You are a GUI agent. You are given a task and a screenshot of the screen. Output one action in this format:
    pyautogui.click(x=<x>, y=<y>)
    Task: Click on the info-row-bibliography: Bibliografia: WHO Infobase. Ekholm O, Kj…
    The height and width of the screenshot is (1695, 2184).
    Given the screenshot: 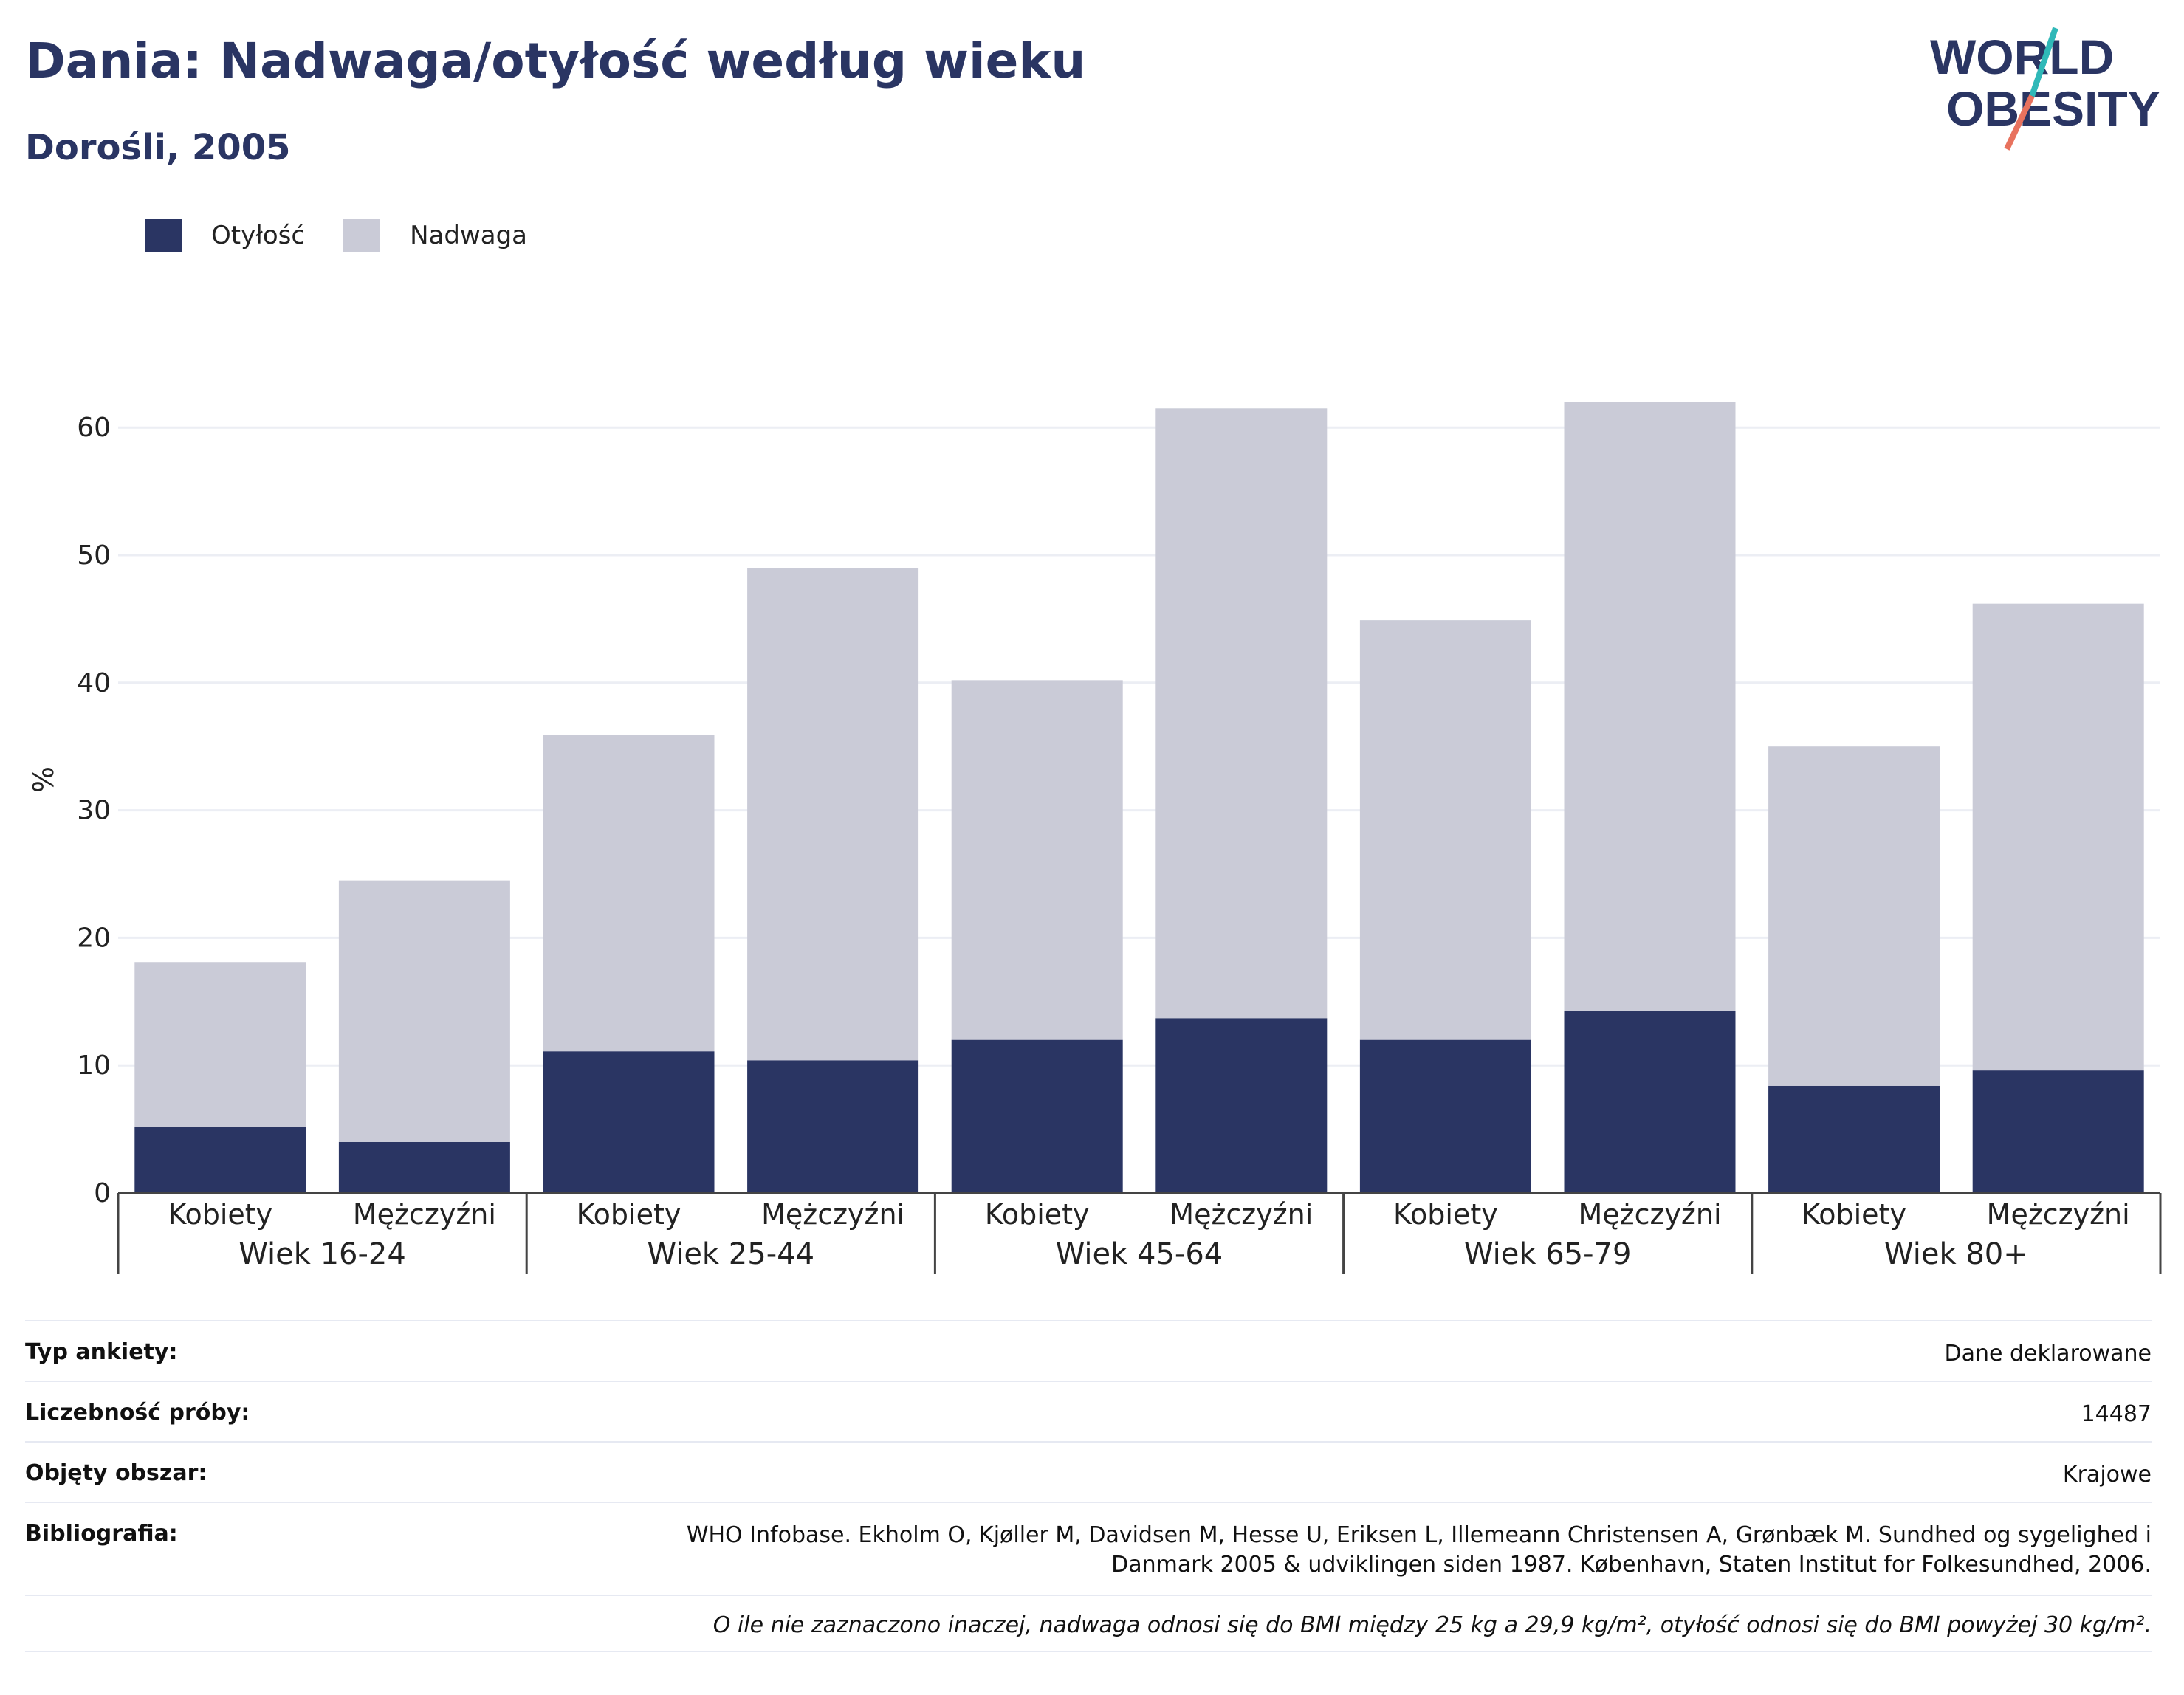 What is the action you would take?
    pyautogui.click(x=1089, y=1548)
    